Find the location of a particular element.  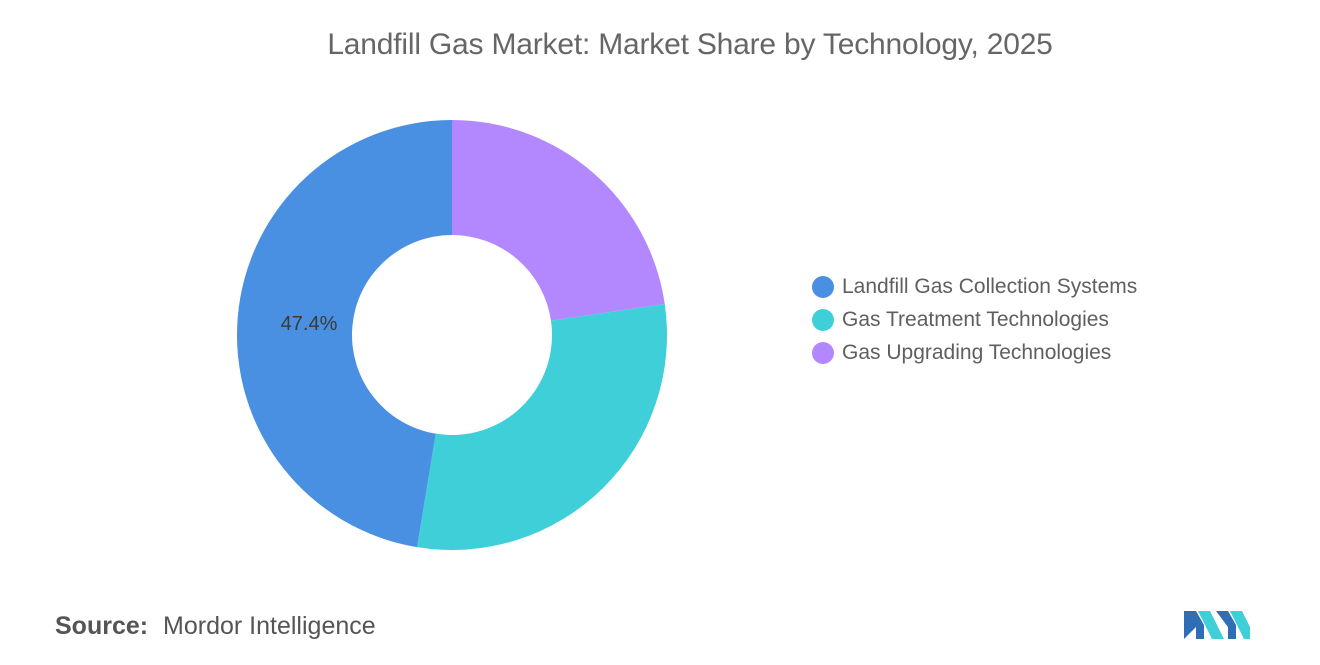

mordor-intelligence-logo-icon is located at coordinates (1217, 625).